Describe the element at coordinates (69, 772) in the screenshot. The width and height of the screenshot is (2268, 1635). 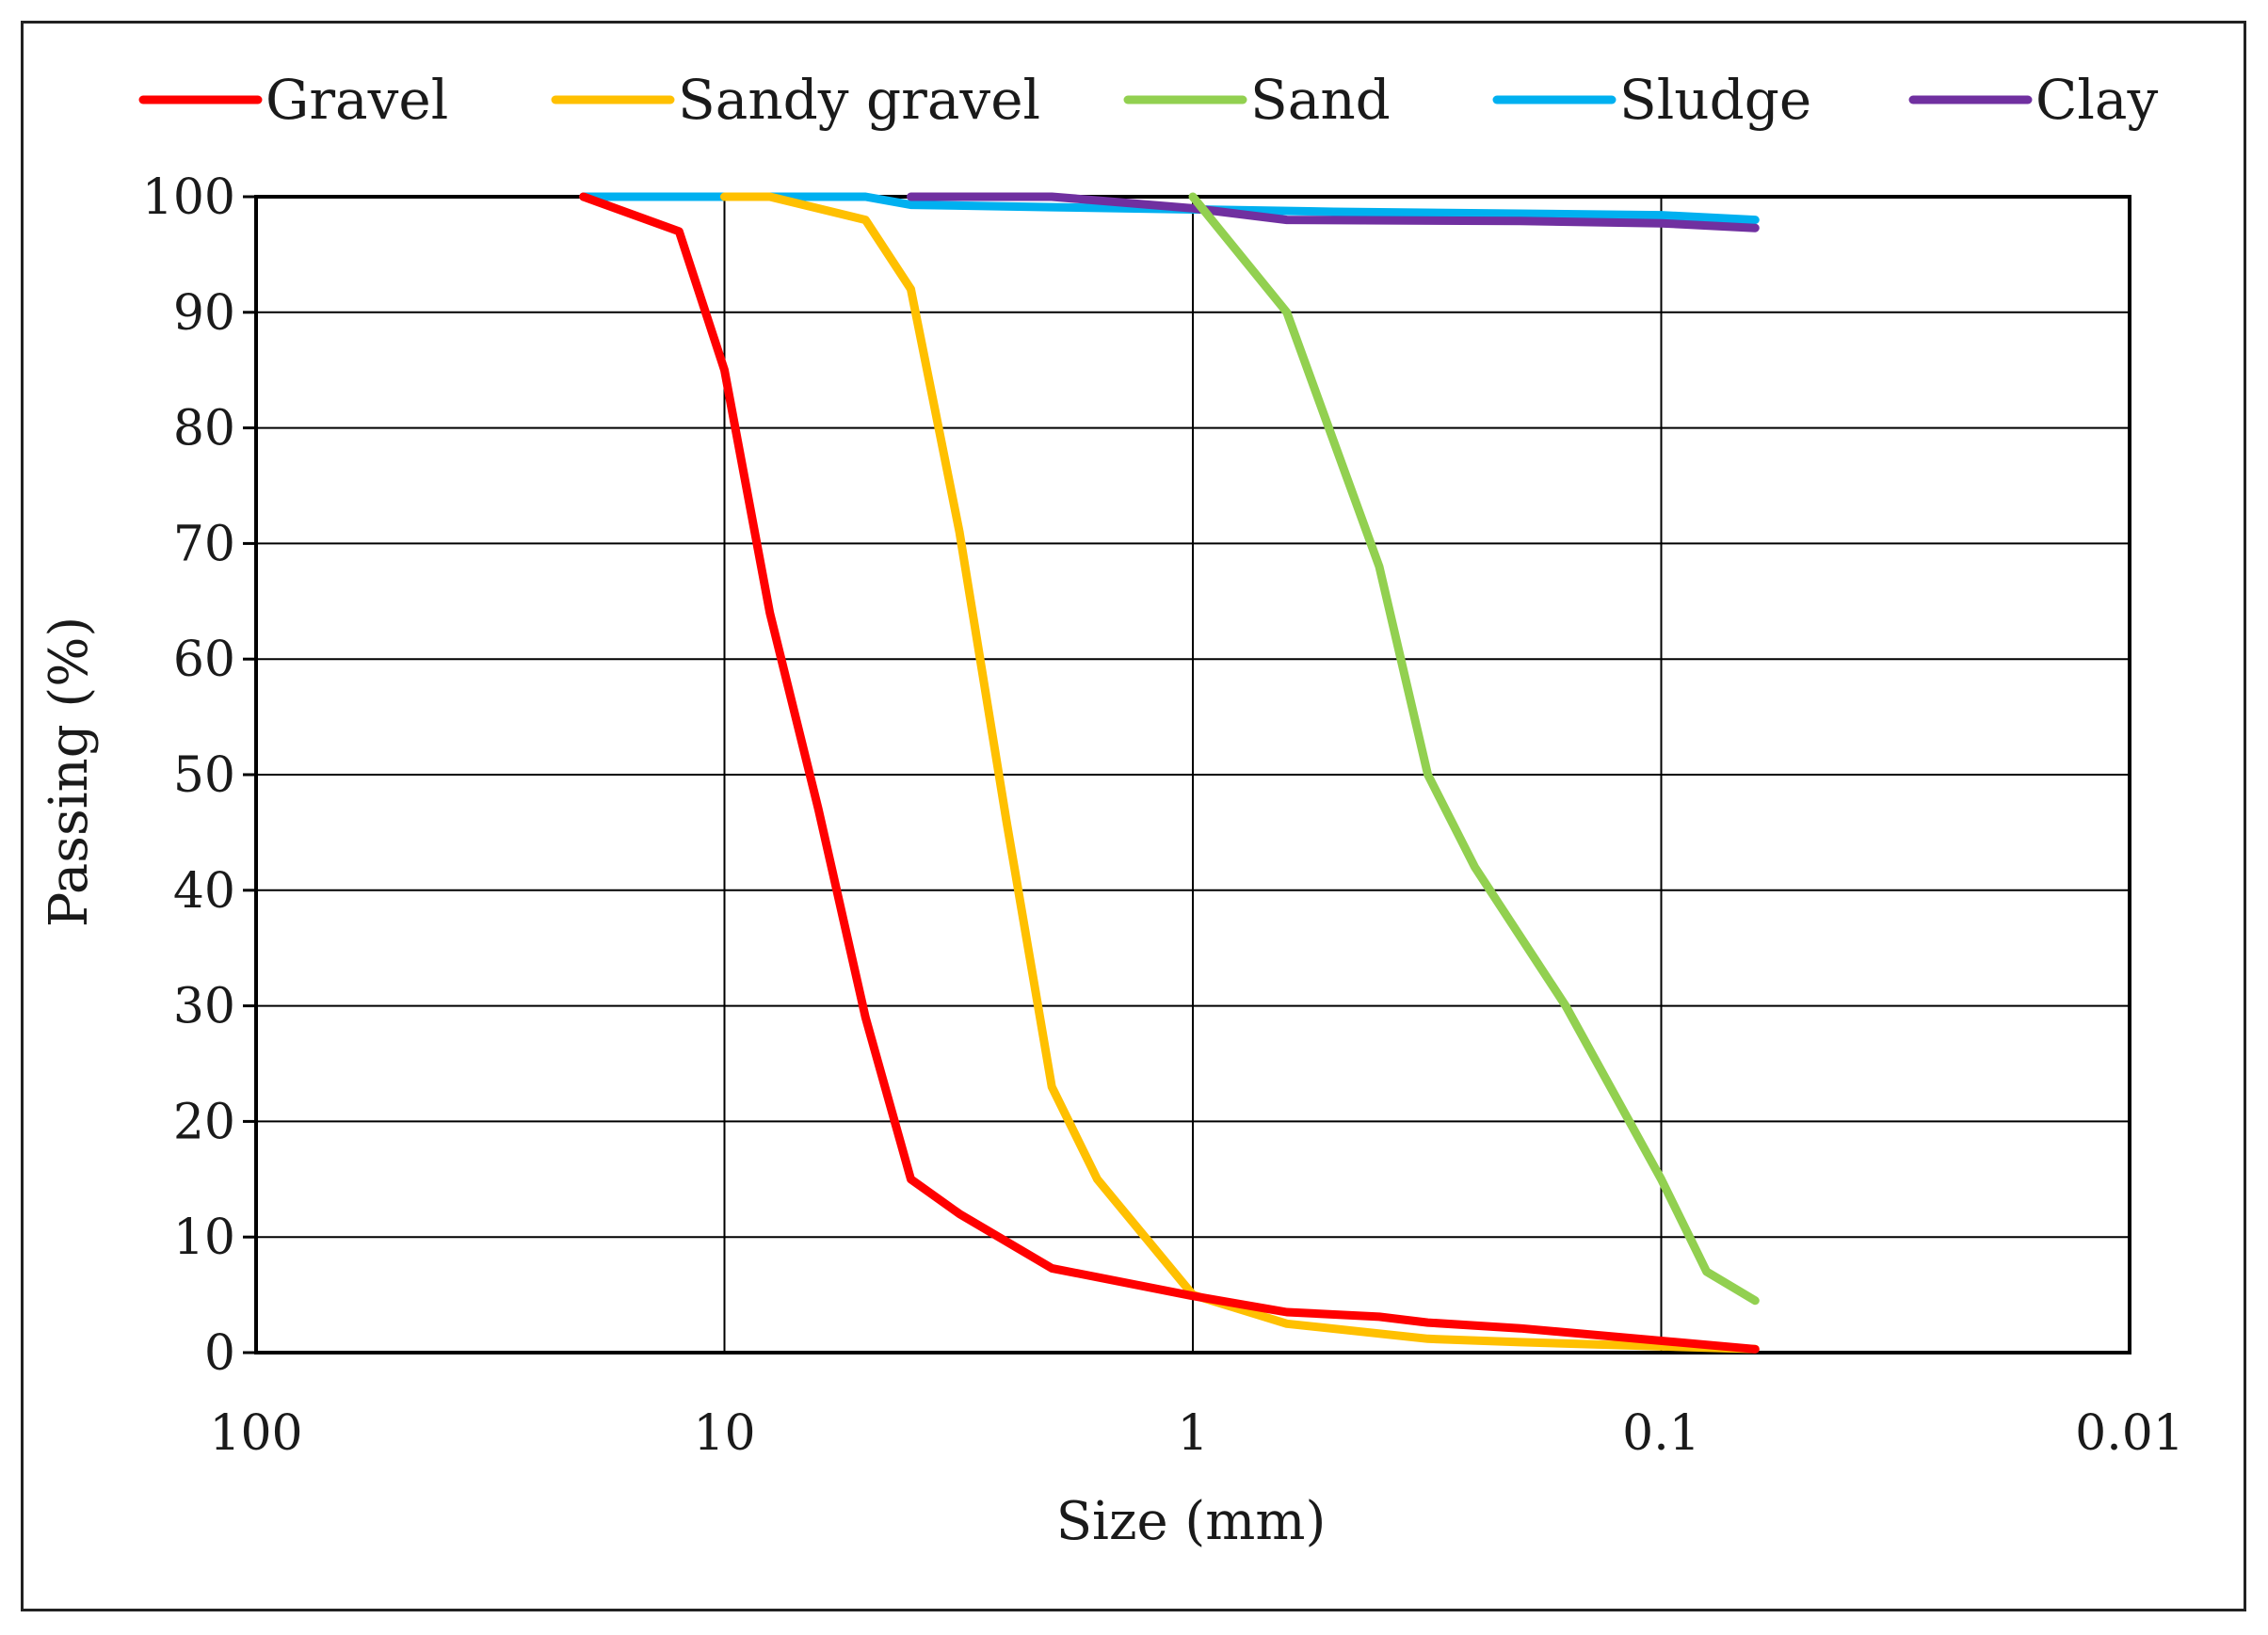
I see `y-axis-title: Passing (%)` at that location.